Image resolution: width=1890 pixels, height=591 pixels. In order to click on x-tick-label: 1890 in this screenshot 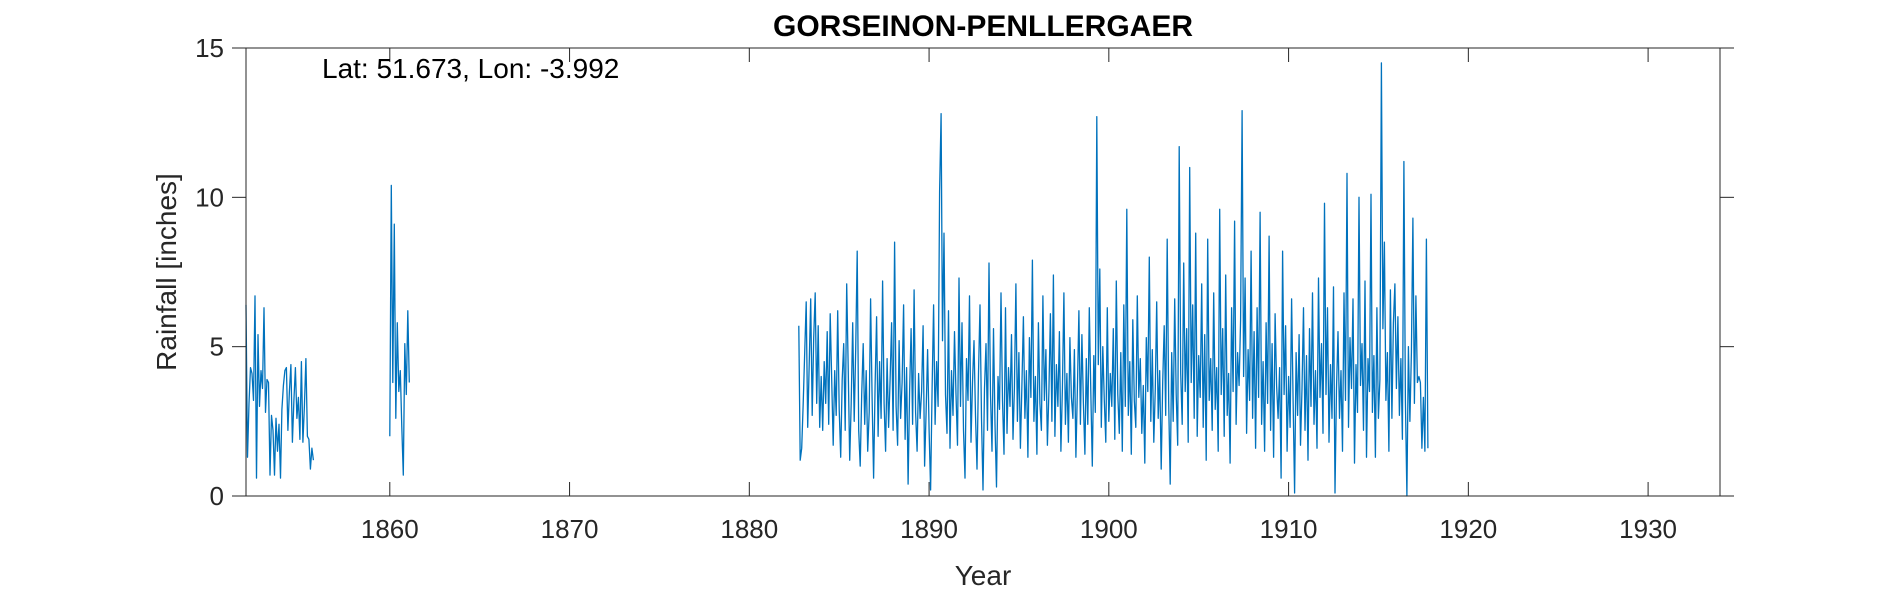, I will do `click(929, 529)`.